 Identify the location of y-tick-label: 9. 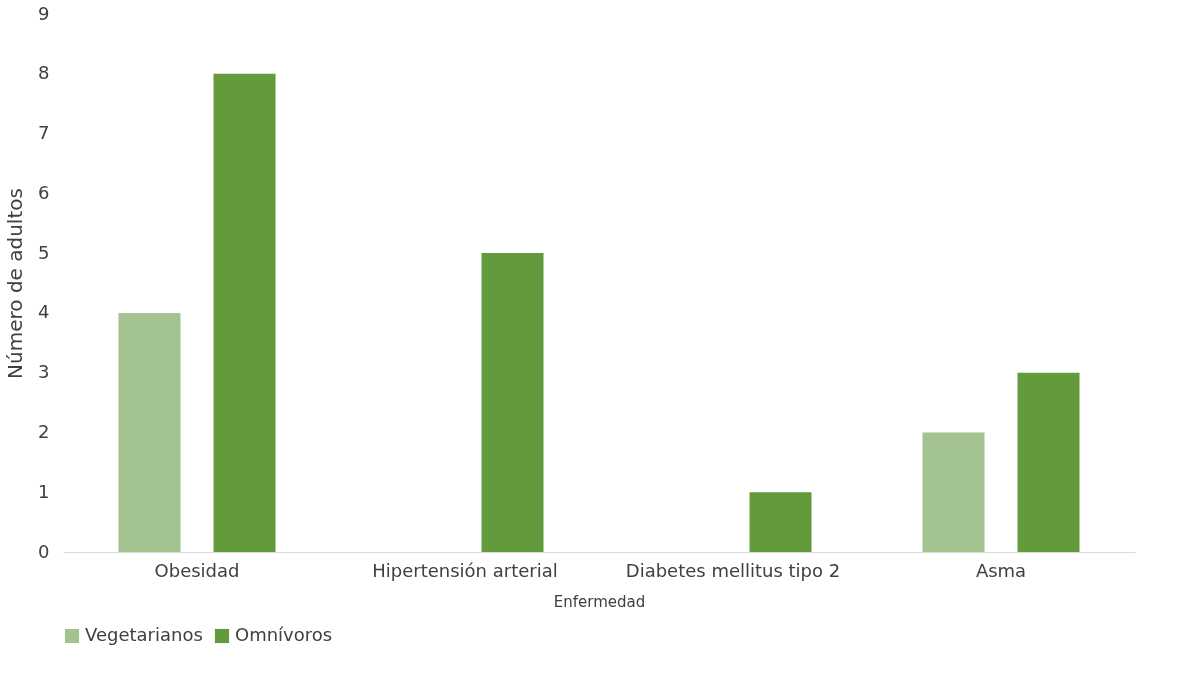
(44, 13).